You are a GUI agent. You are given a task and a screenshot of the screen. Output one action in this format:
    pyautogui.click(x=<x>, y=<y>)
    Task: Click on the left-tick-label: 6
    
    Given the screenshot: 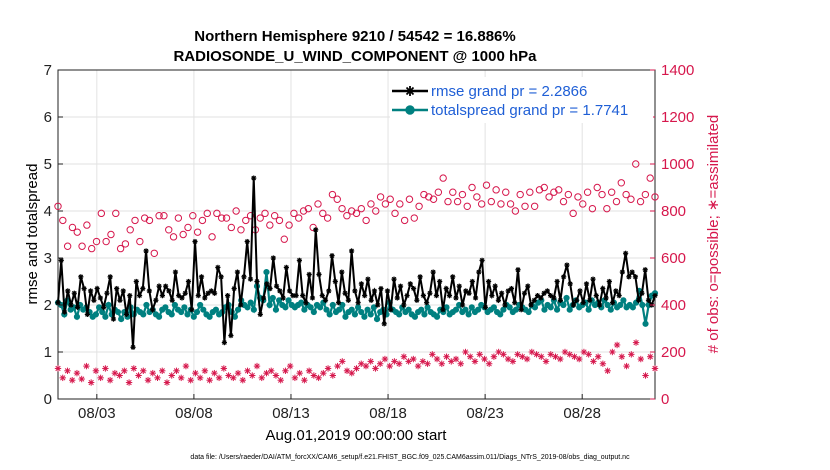 What is the action you would take?
    pyautogui.click(x=48, y=117)
    